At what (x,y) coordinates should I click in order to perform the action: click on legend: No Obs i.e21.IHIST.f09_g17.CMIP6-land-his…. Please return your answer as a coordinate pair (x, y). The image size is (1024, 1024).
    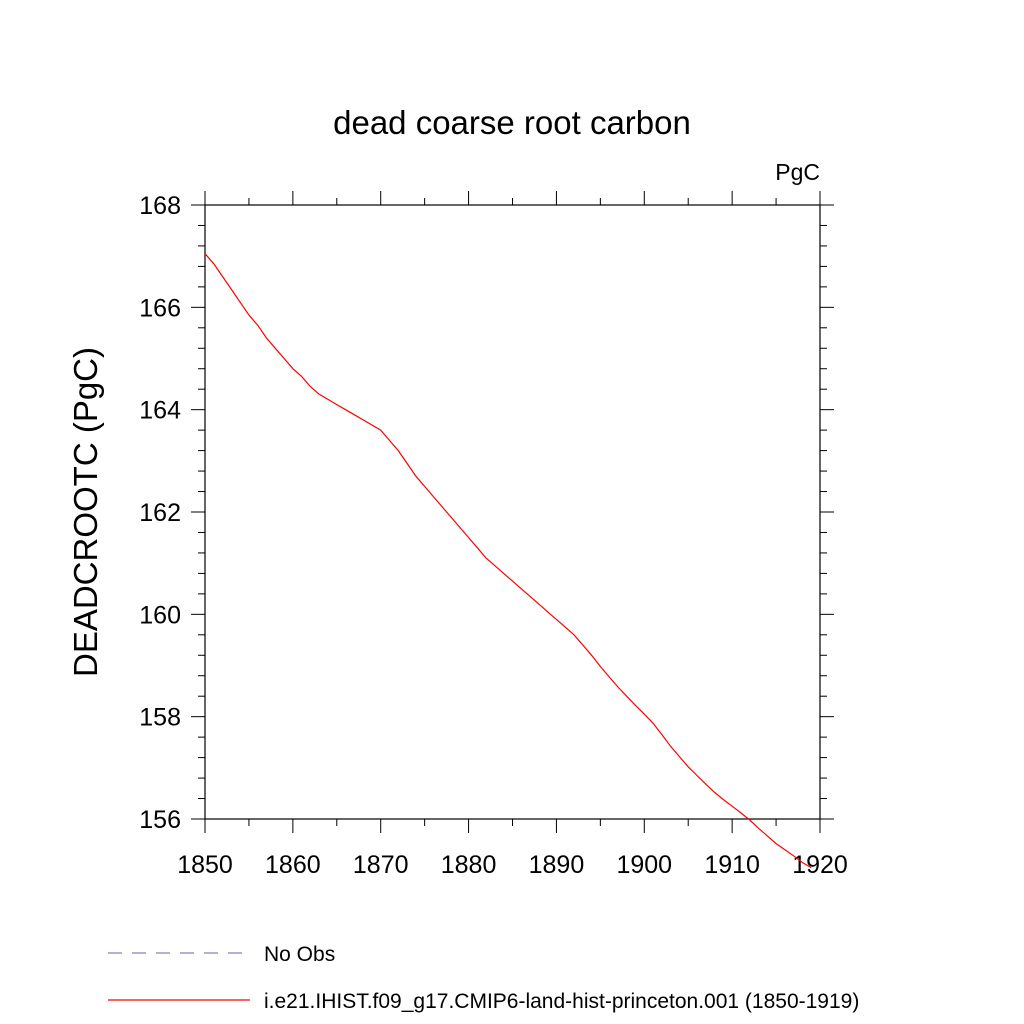
    Looking at the image, I should click on (483, 978).